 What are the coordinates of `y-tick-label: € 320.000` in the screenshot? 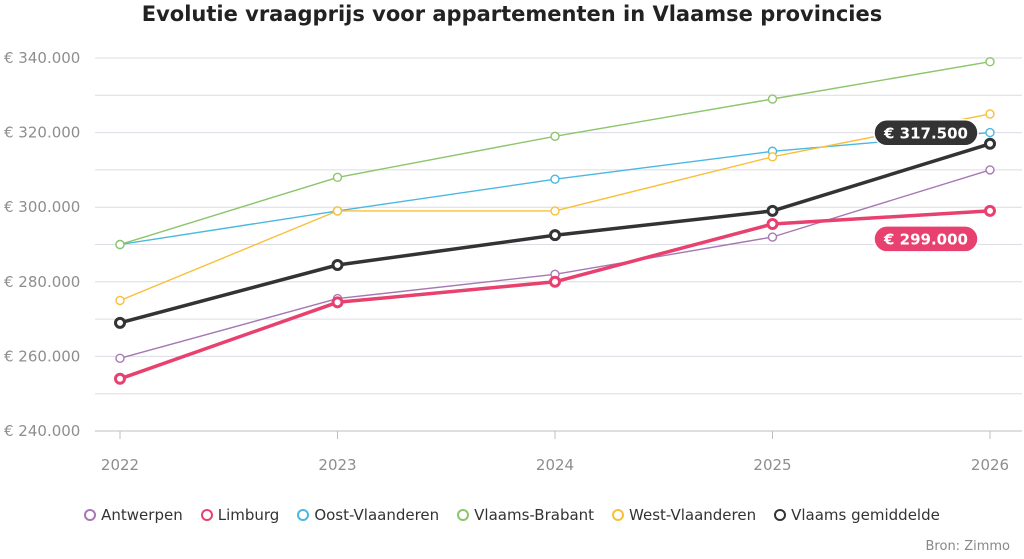 It's located at (42, 133).